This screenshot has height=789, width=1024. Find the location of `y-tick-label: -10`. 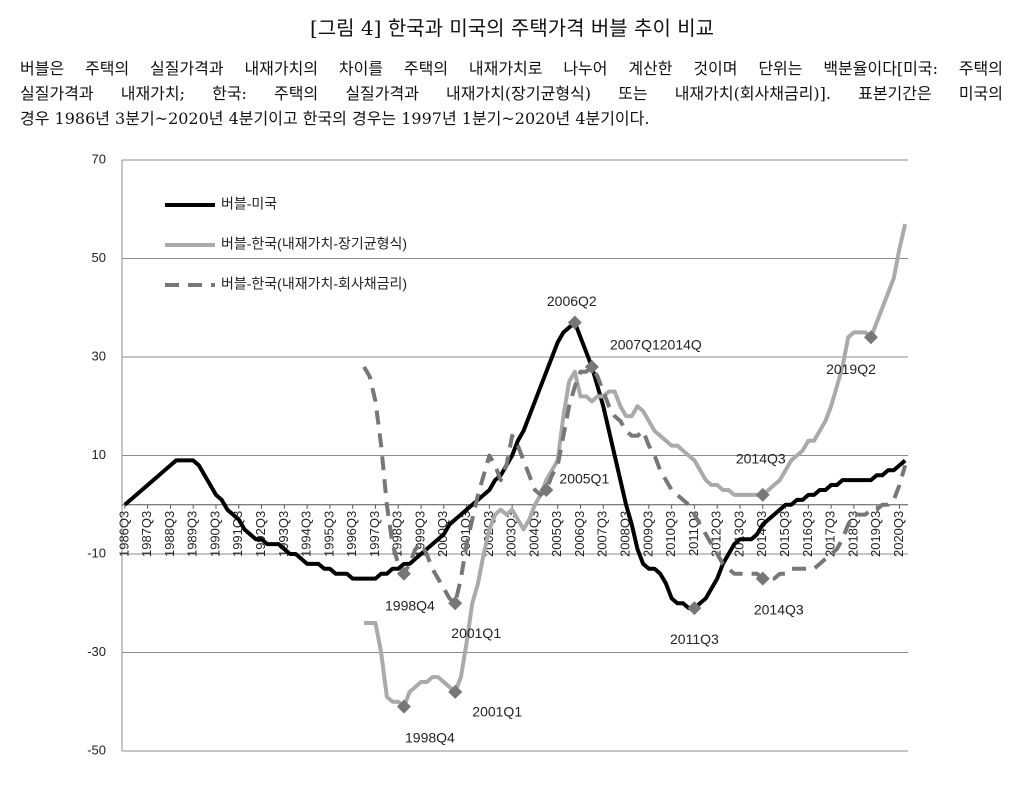

y-tick-label: -10 is located at coordinates (96, 552).